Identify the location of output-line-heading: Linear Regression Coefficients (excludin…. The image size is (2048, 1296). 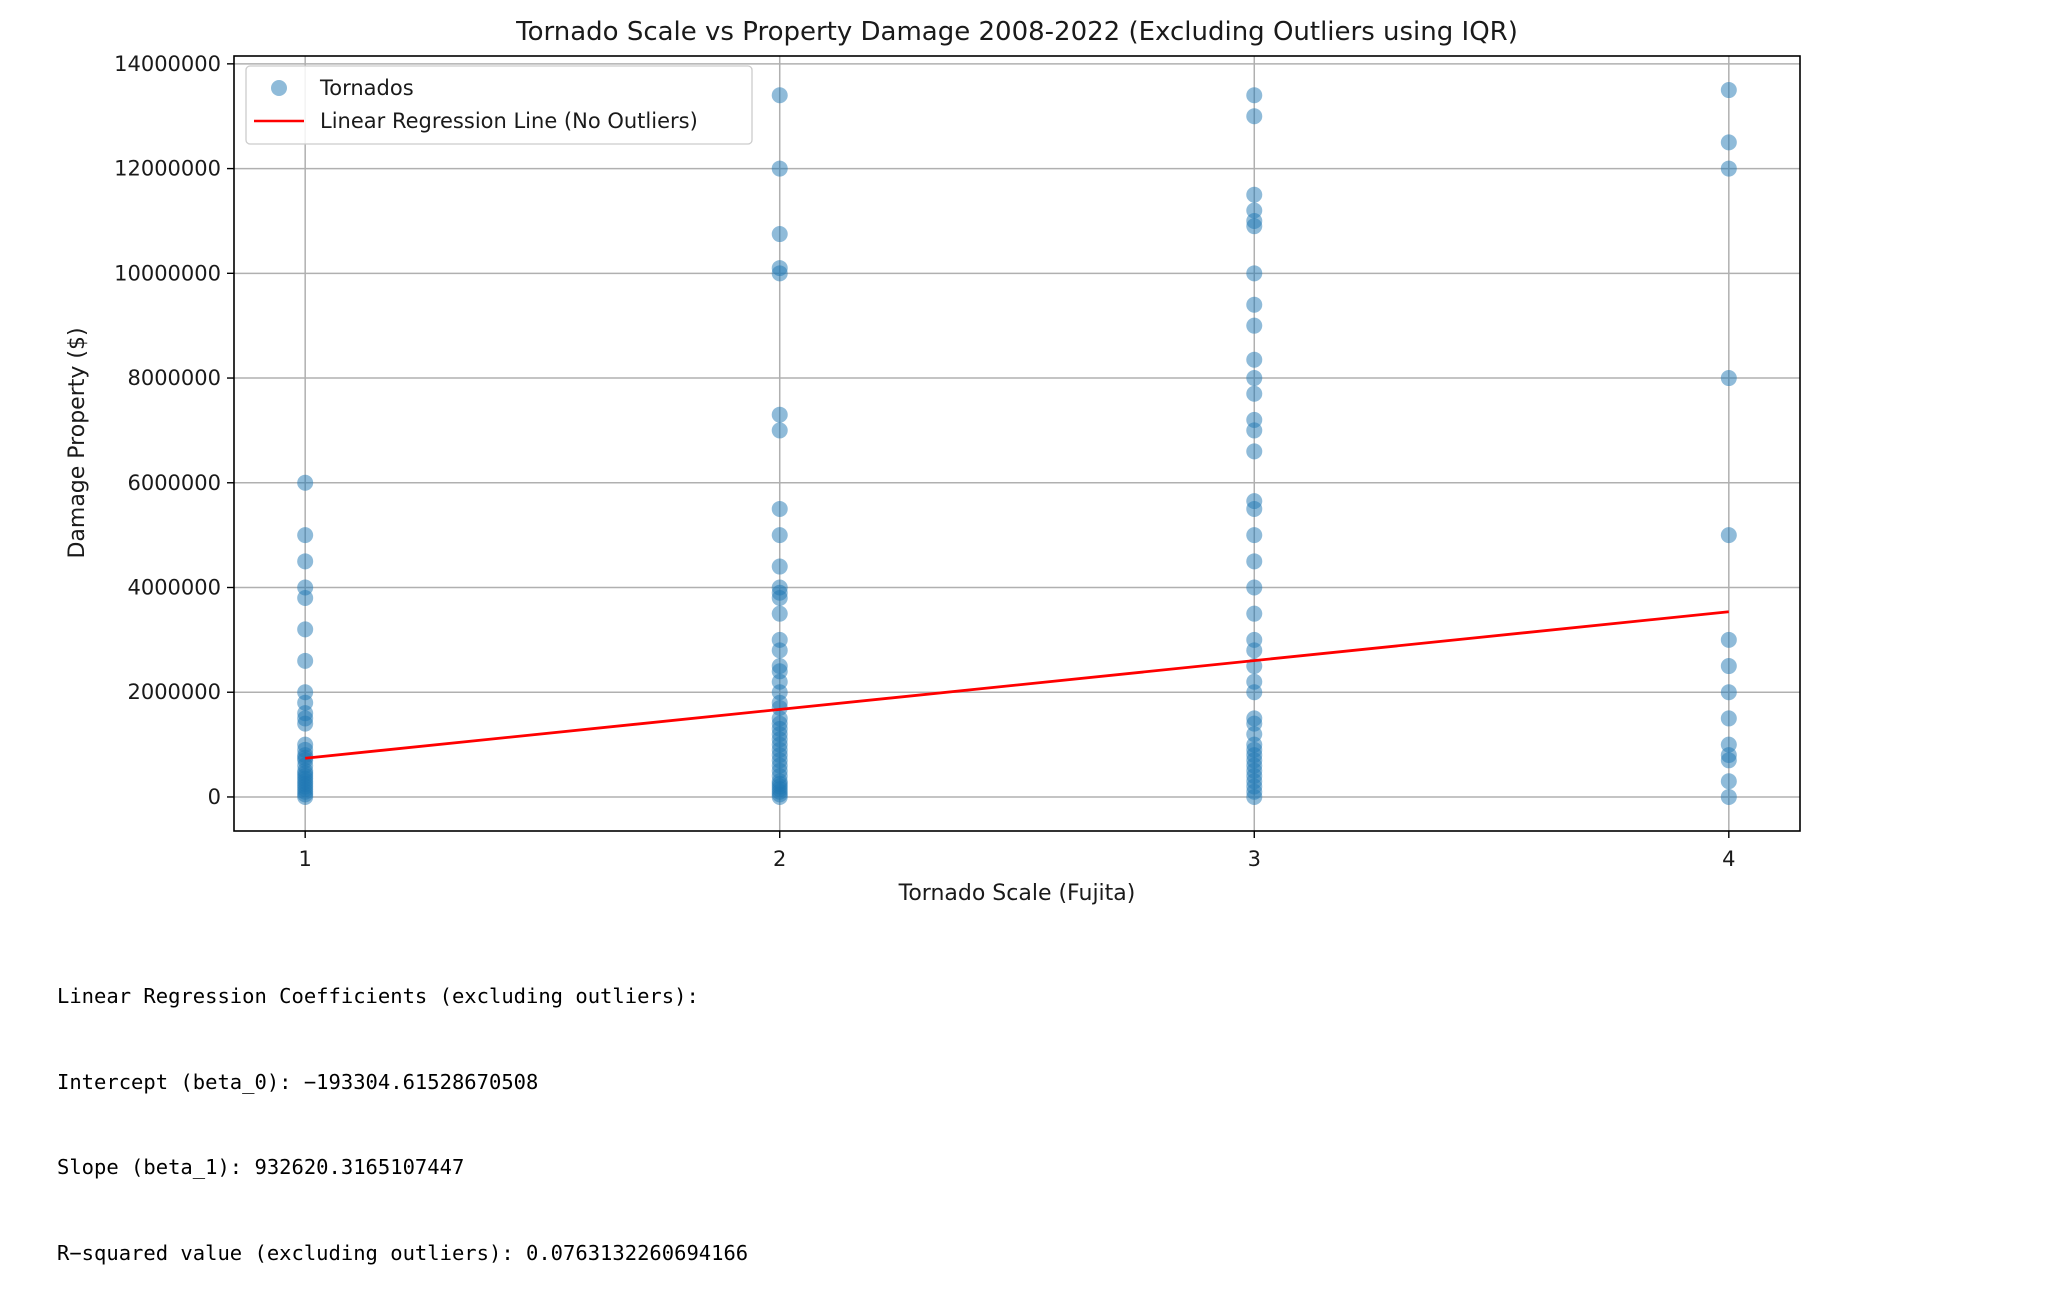
(378, 996).